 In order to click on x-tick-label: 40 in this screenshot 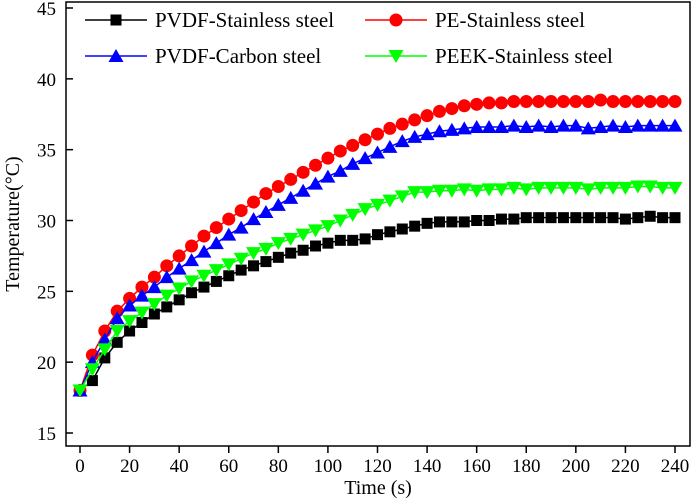, I will do `click(179, 466)`.